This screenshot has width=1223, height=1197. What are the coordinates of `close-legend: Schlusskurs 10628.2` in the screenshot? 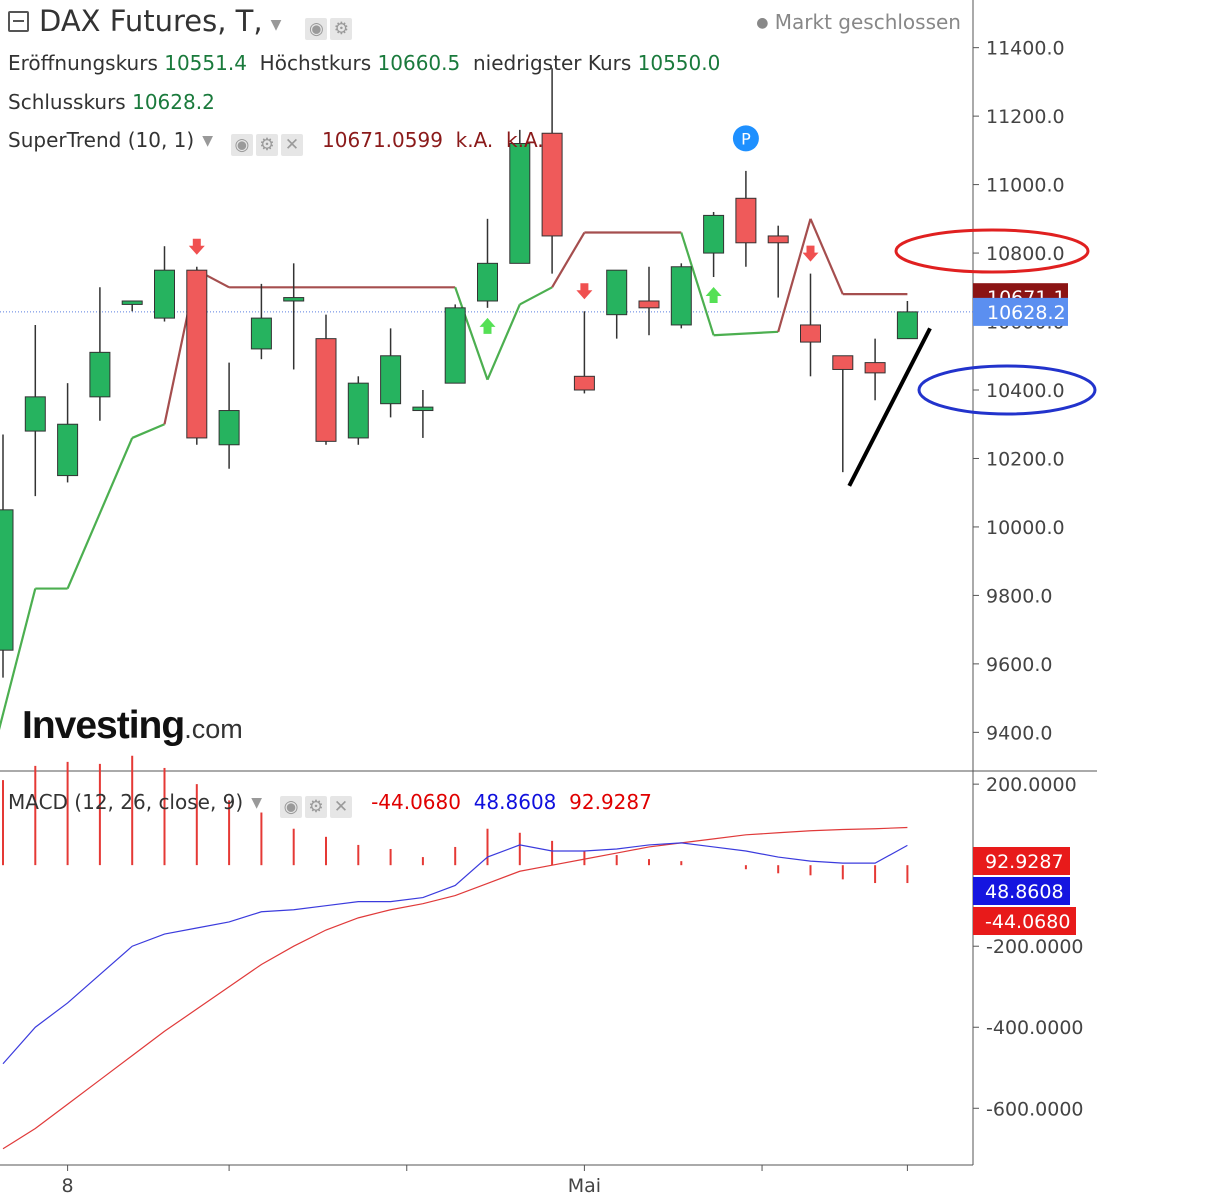 It's located at (111, 102).